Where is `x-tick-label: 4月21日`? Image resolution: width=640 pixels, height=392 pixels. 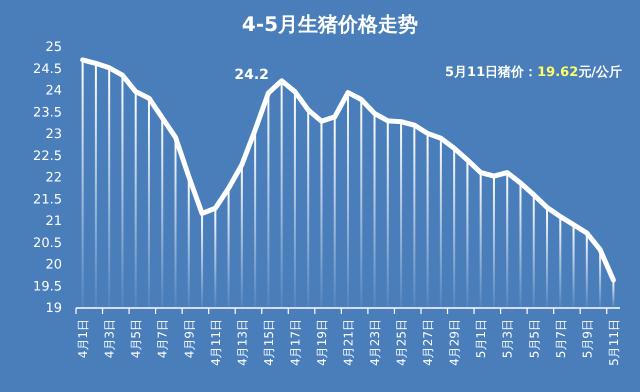 x-tick-label: 4月21日 is located at coordinates (349, 342).